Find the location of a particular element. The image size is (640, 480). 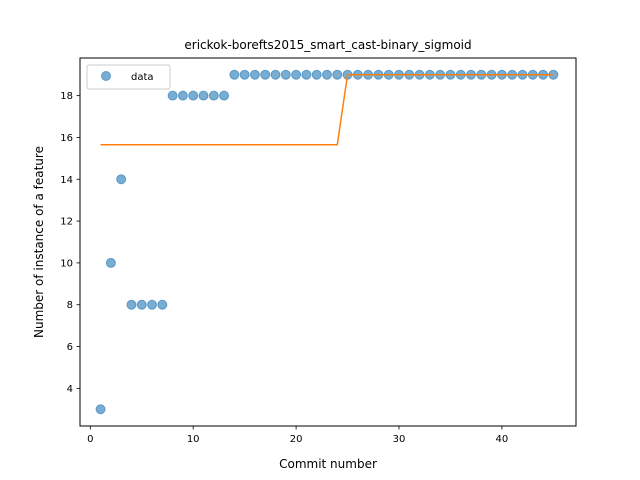

y-axis-title: Number of instance of a feature is located at coordinates (39, 242).